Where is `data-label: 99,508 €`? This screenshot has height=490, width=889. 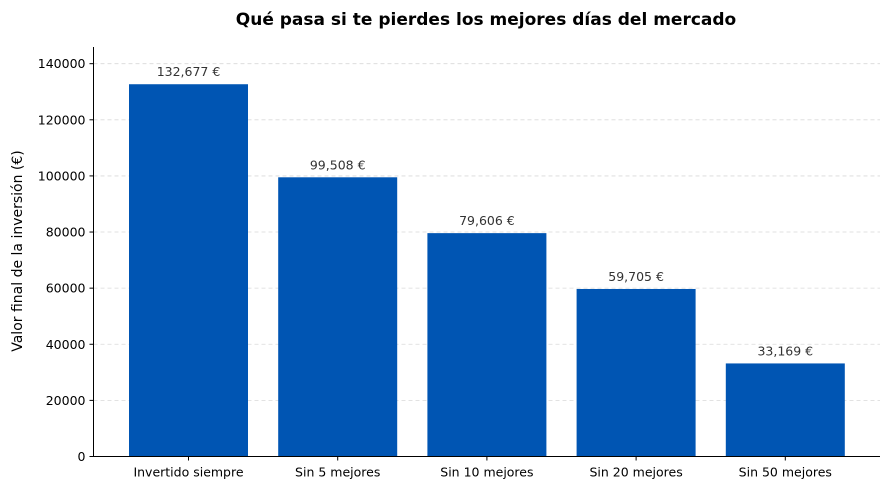
data-label: 99,508 € is located at coordinates (338, 164).